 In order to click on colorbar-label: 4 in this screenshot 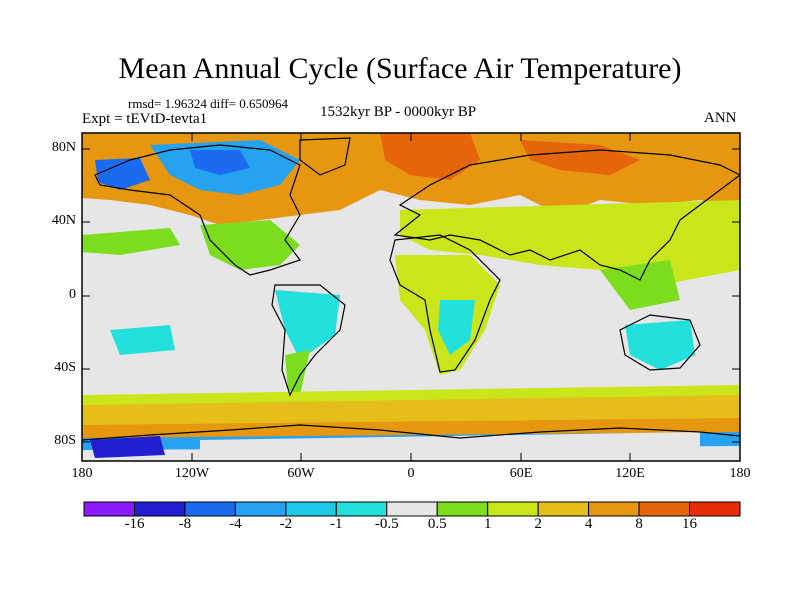, I will do `click(588, 524)`.